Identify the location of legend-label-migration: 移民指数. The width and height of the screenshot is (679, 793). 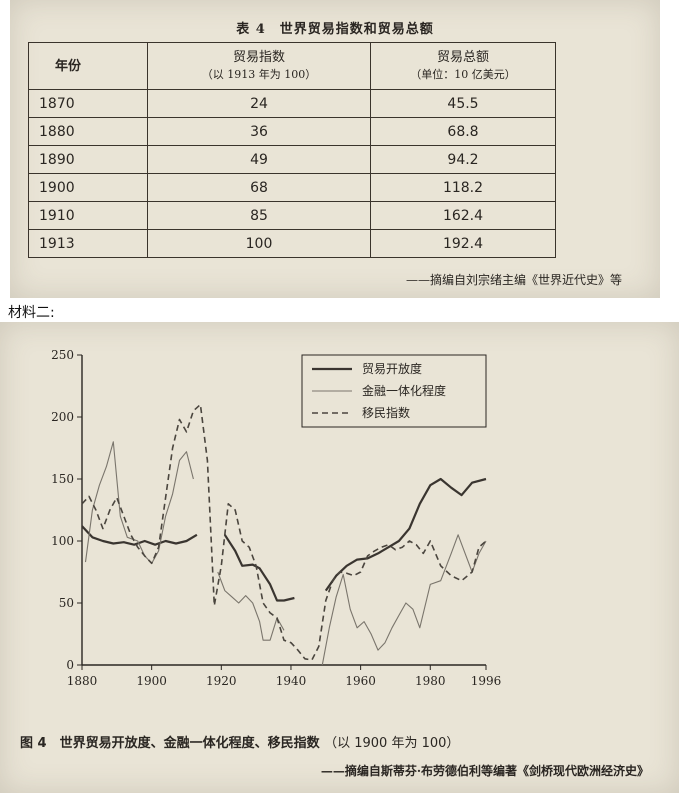
(386, 412).